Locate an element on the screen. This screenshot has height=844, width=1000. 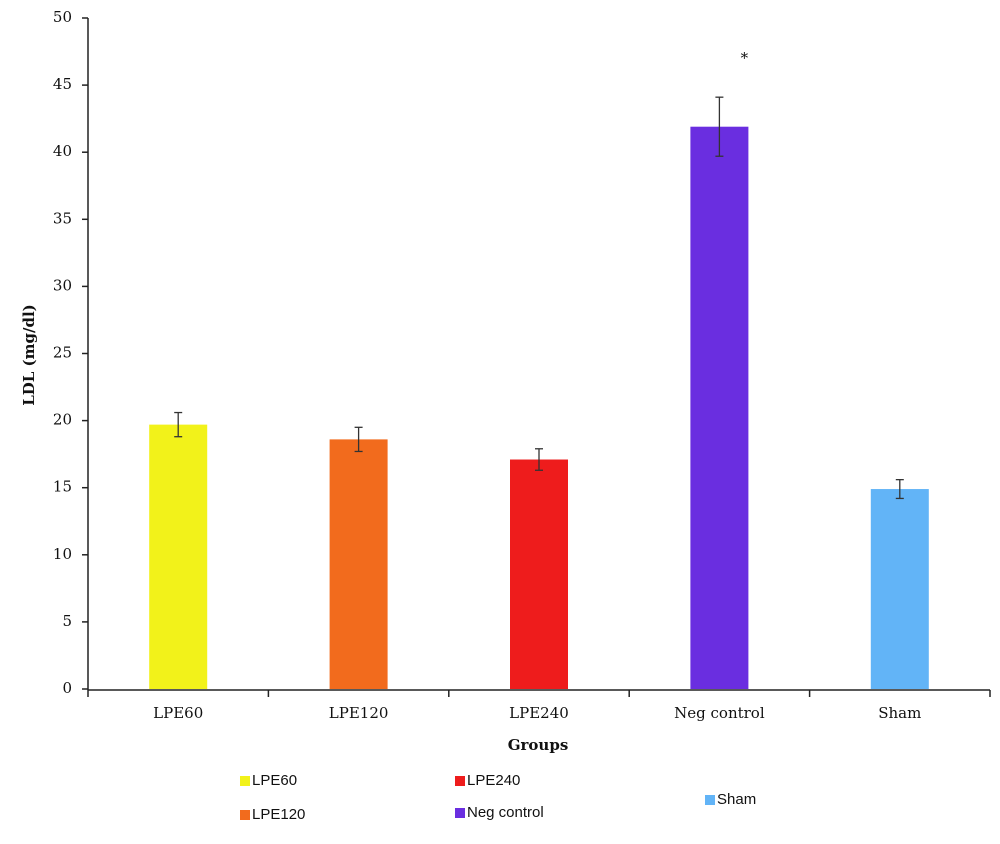
x-axis-label: Groups is located at coordinates (538, 745).